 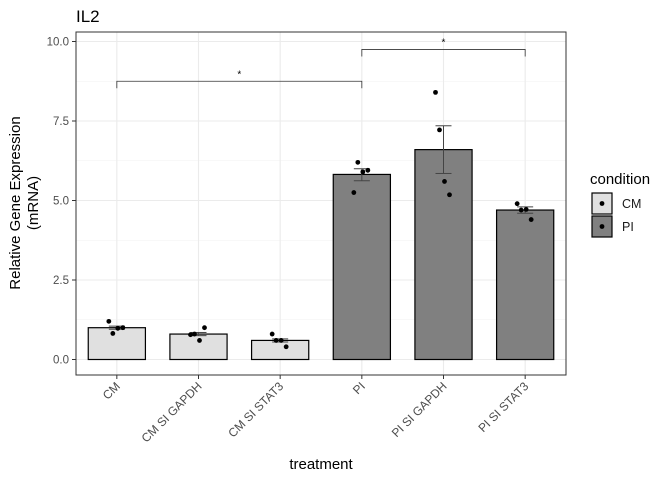 What do you see at coordinates (61, 281) in the screenshot?
I see `y-tick-label: 2.5` at bounding box center [61, 281].